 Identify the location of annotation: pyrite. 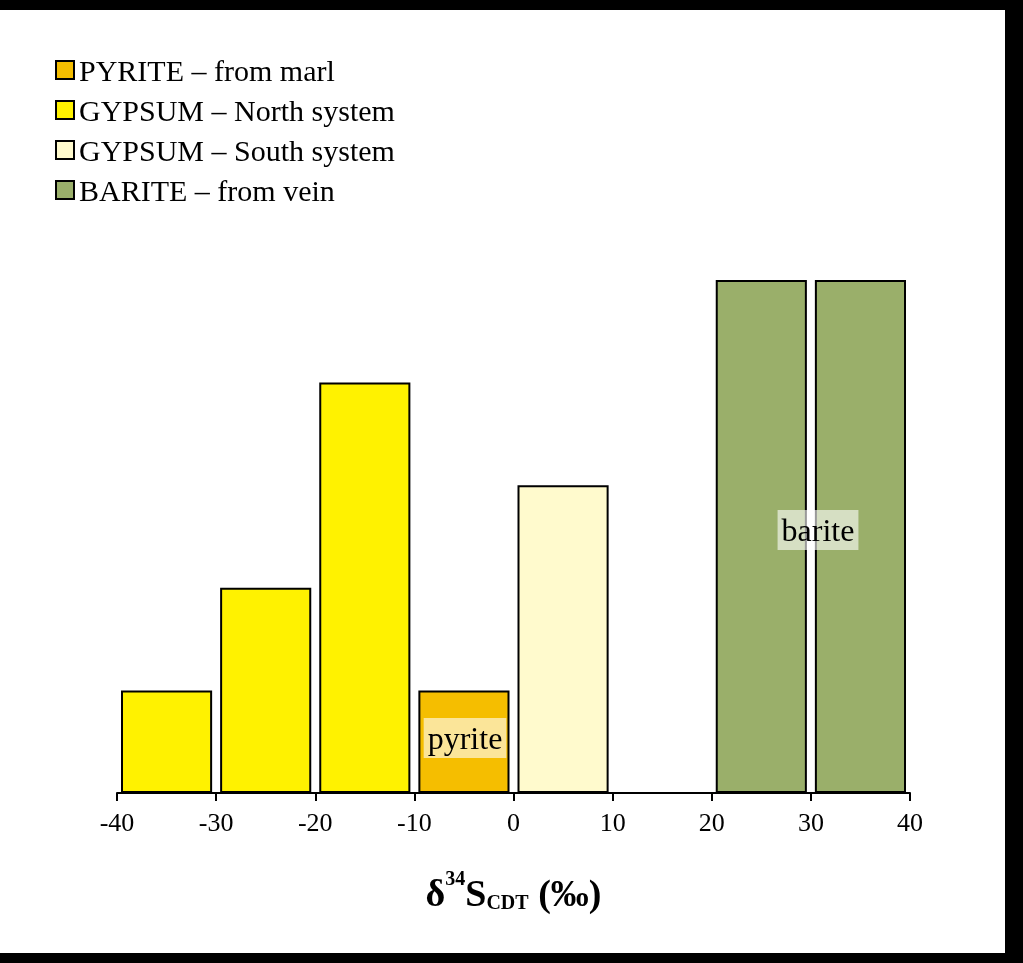
(465, 738).